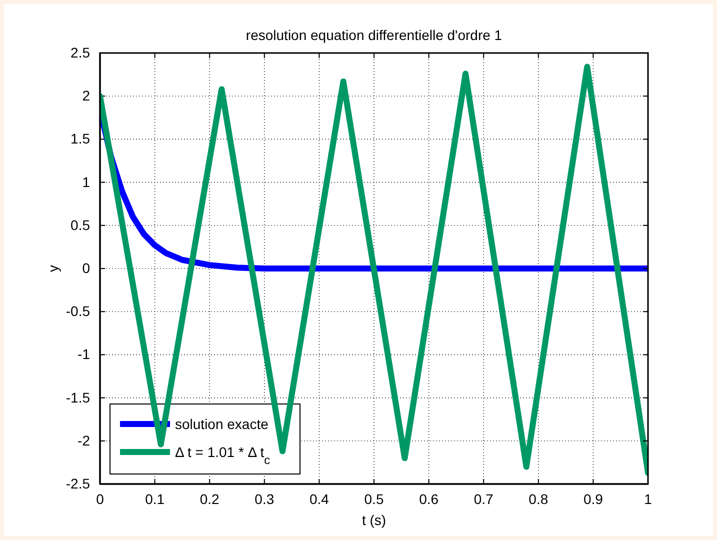 This screenshot has width=717, height=540. I want to click on y-tick-label: 0.5, so click(80, 224).